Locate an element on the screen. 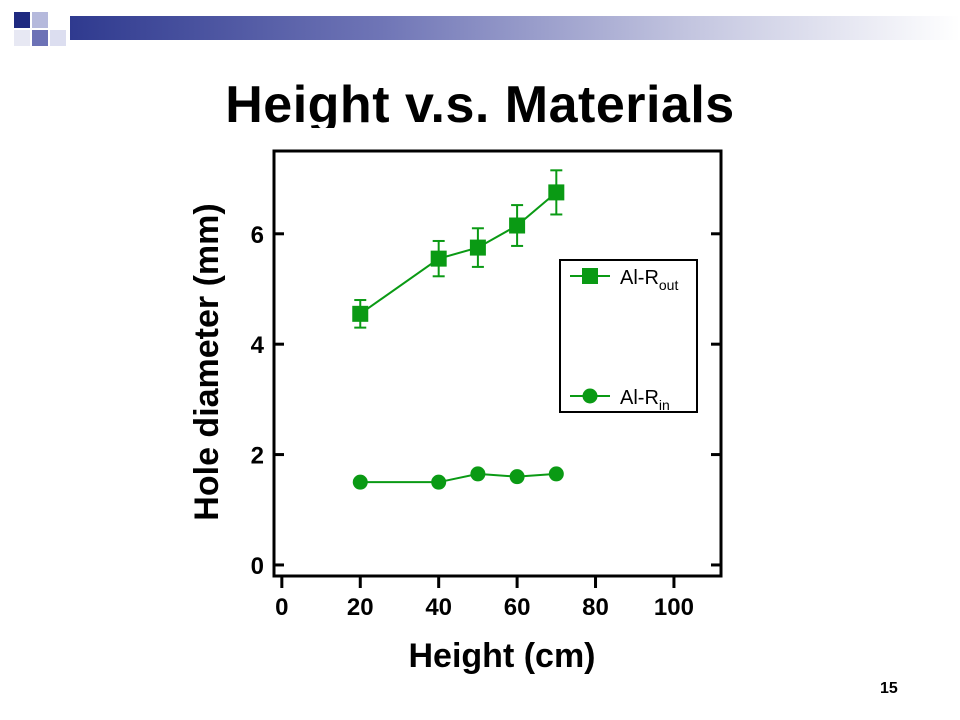 This screenshot has height=720, width=960. x-tick-label: 80 is located at coordinates (595, 607).